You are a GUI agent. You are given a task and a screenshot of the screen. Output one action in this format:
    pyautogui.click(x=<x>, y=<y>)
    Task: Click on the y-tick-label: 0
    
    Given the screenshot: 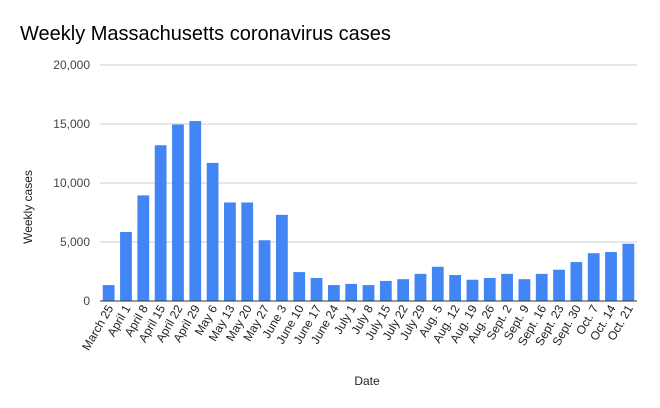 What is the action you would take?
    pyautogui.click(x=86, y=301)
    